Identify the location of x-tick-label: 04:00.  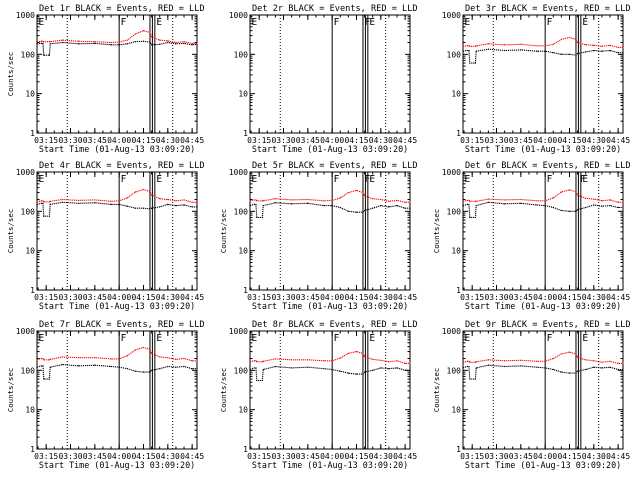
(332, 456).